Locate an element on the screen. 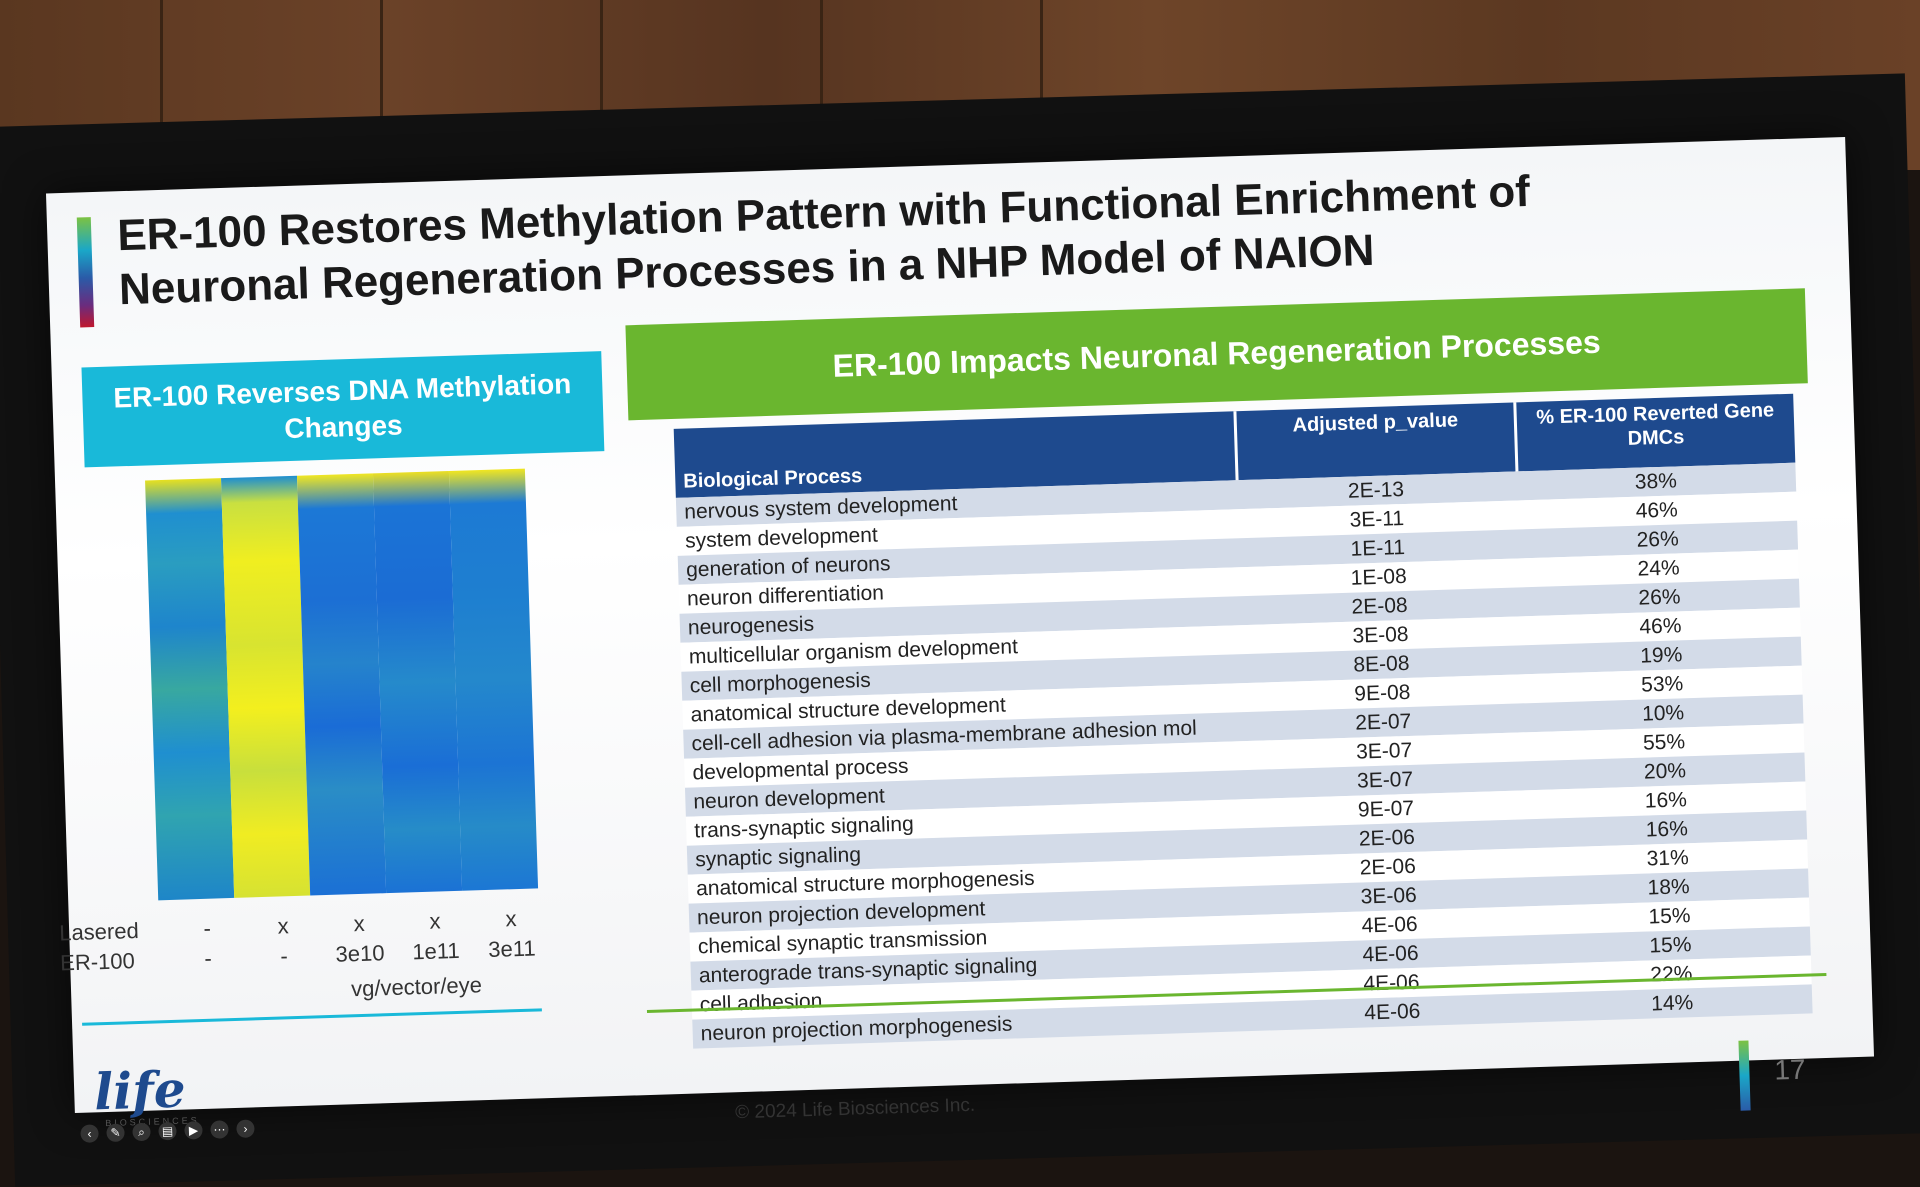 The image size is (1920, 1187). condition-cell: 3e10 is located at coordinates (360, 953).